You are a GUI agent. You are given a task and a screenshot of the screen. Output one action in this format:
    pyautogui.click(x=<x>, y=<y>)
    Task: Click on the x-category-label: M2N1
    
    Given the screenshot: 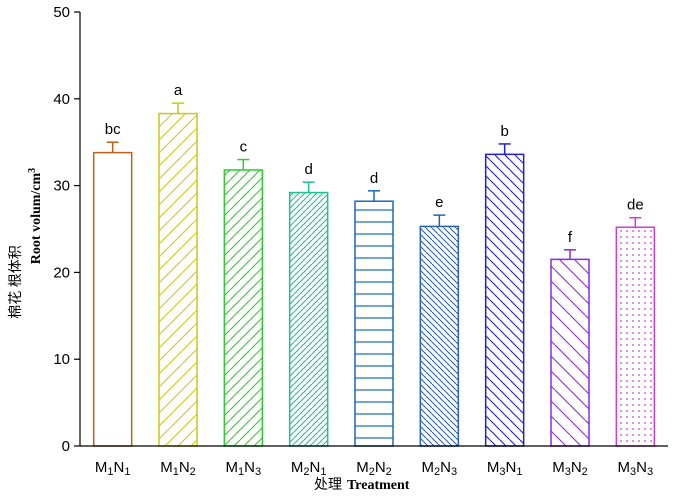 What is the action you would take?
    pyautogui.click(x=309, y=468)
    